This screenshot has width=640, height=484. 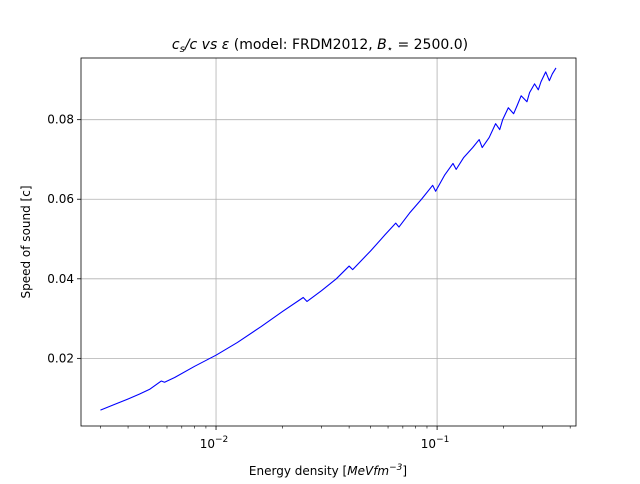 I want to click on y-axis-ticks: 0.02 0.04 0.06 0.08, so click(x=64, y=239).